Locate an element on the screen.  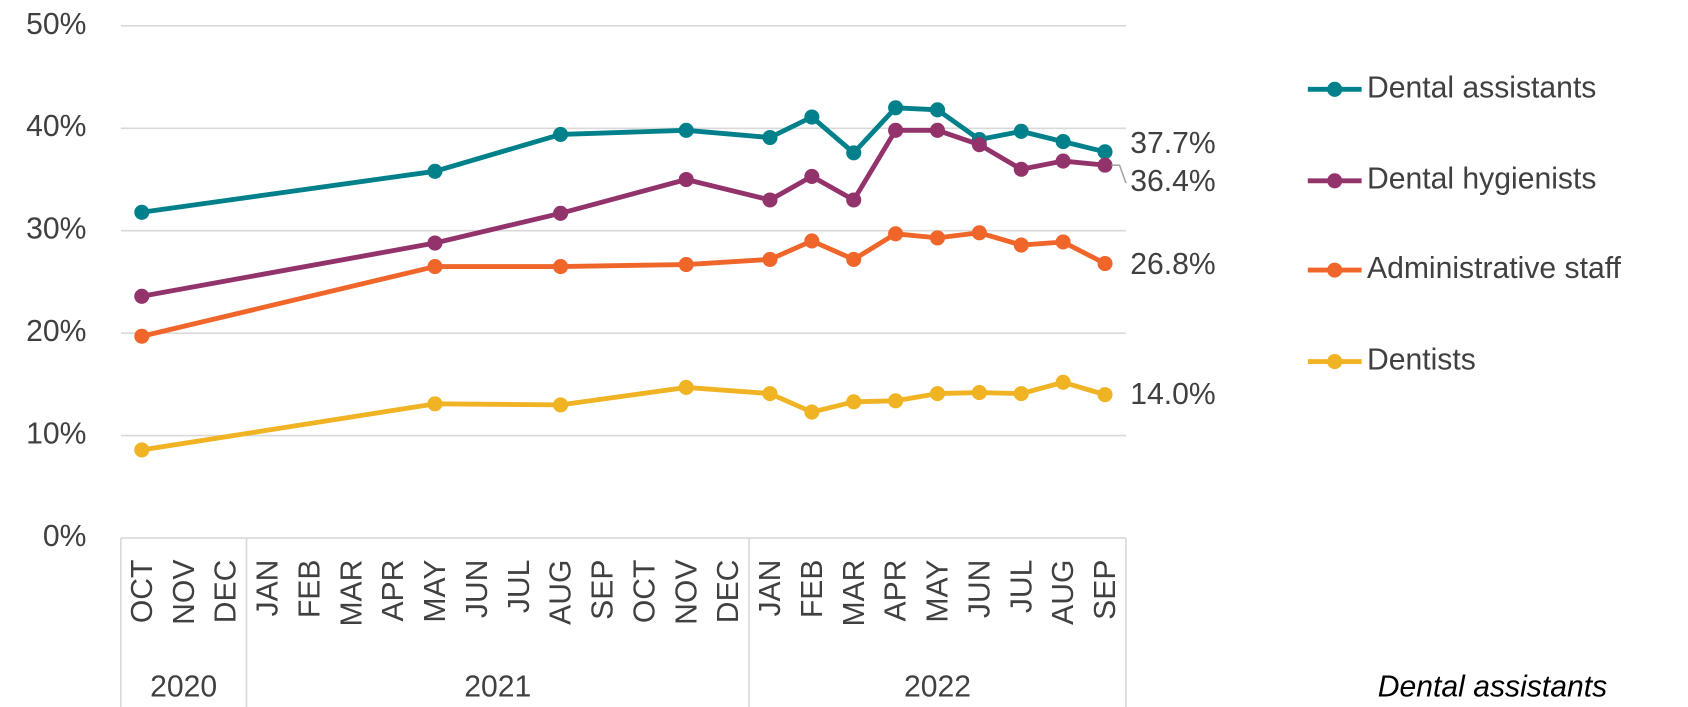
group-label: 2020 is located at coordinates (183, 687).